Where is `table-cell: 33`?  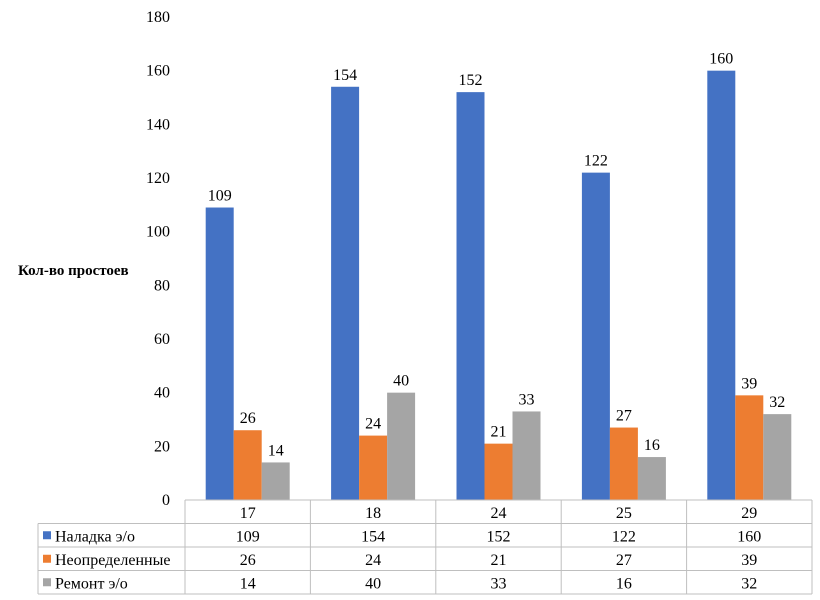
table-cell: 33 is located at coordinates (499, 583).